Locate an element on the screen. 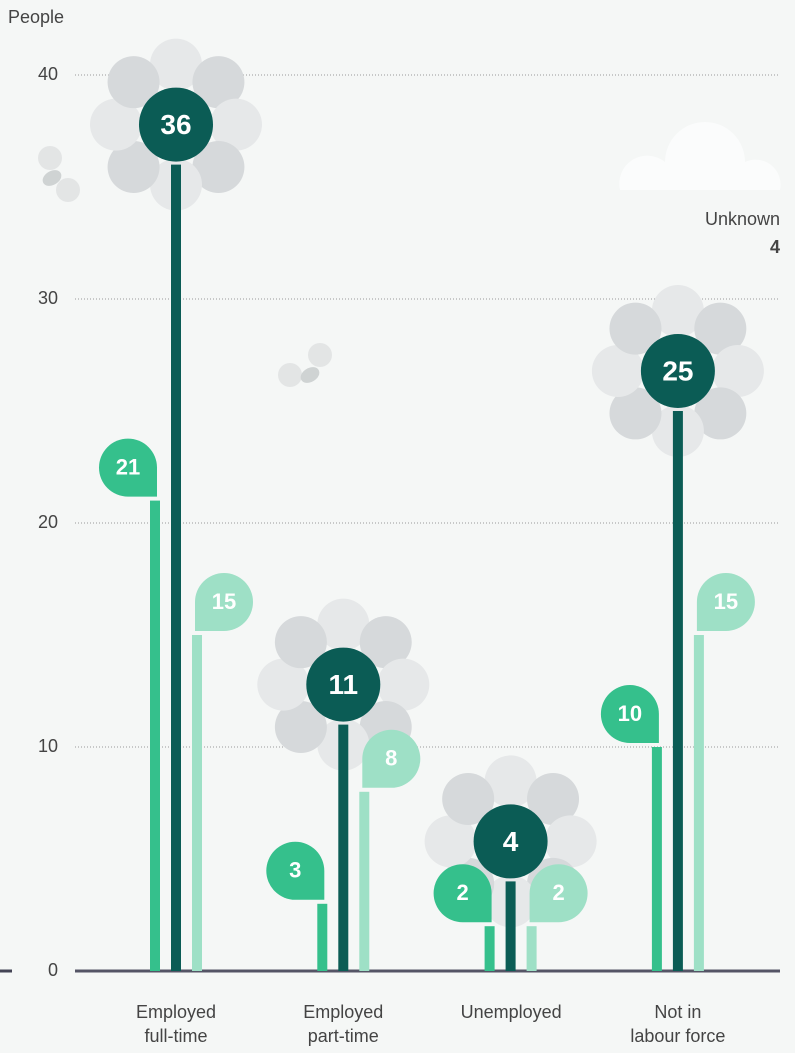 This screenshot has width=795, height=1053. value-label: 11 is located at coordinates (343, 684).